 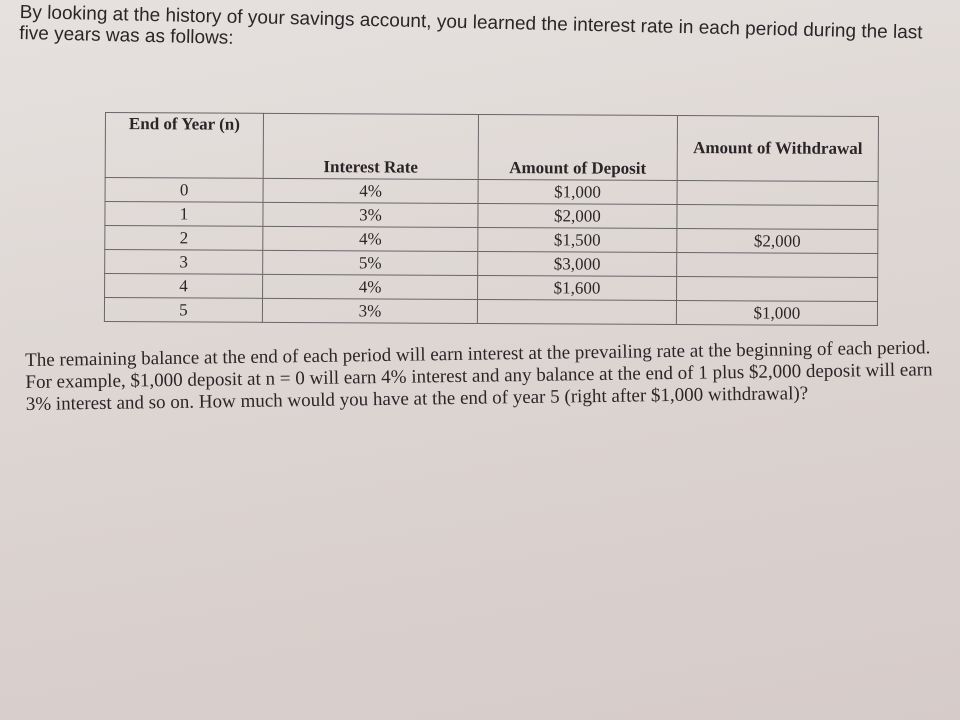 What do you see at coordinates (577, 240) in the screenshot?
I see `cell-deposit: $1,500` at bounding box center [577, 240].